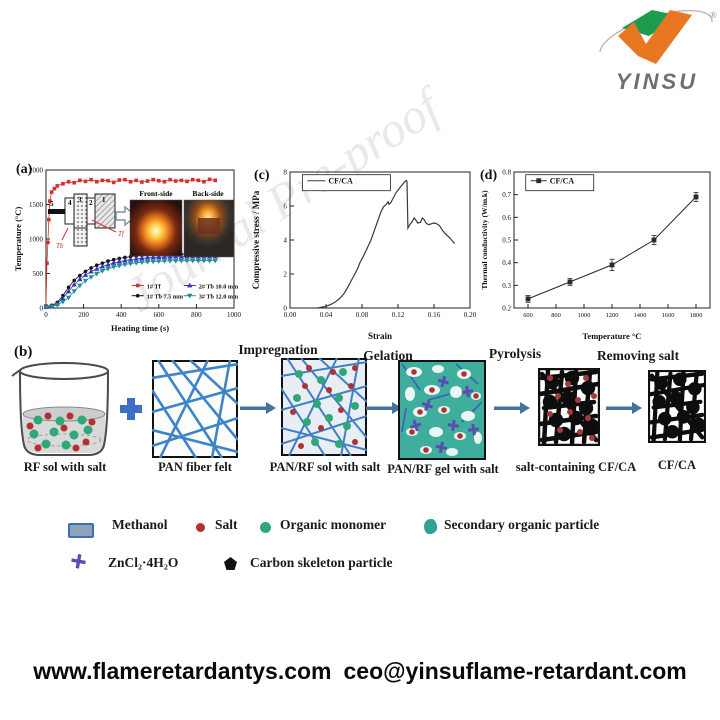  I want to click on legend-monomer: Organic monomer, so click(333, 524).